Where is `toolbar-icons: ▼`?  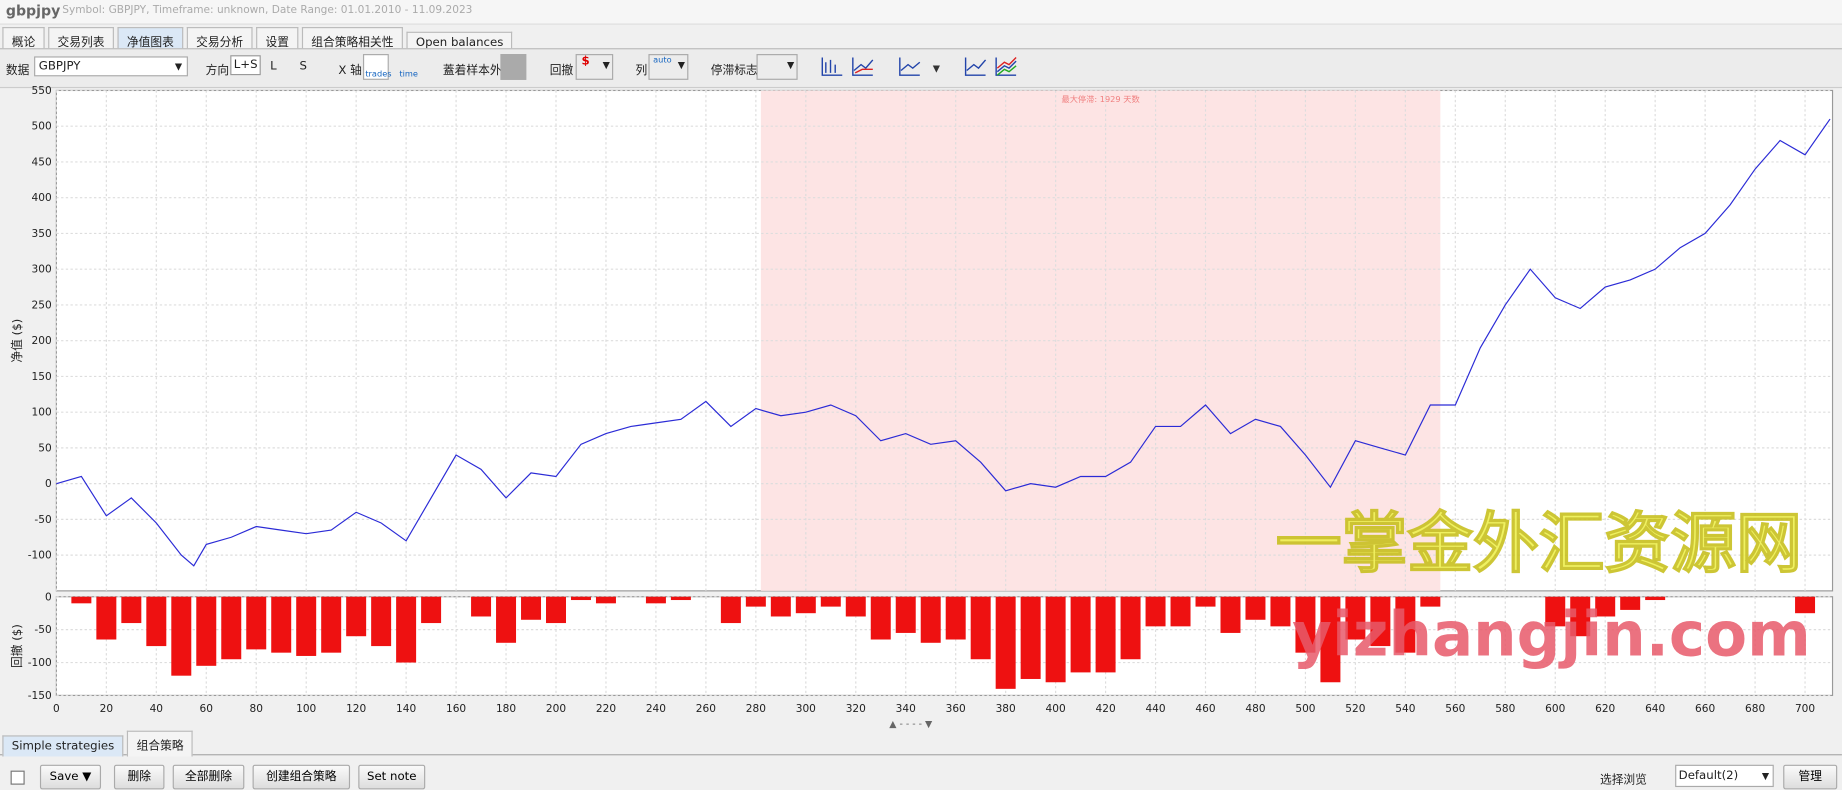
toolbar-icons: ▼ is located at coordinates (921, 67).